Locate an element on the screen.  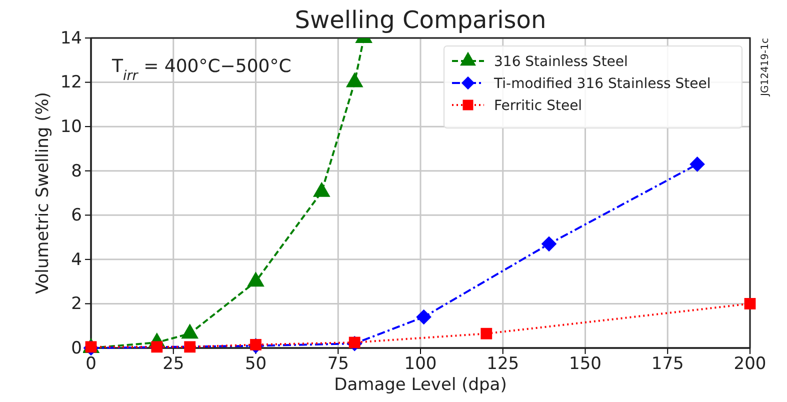
x-tick-label: 175 is located at coordinates (667, 364).